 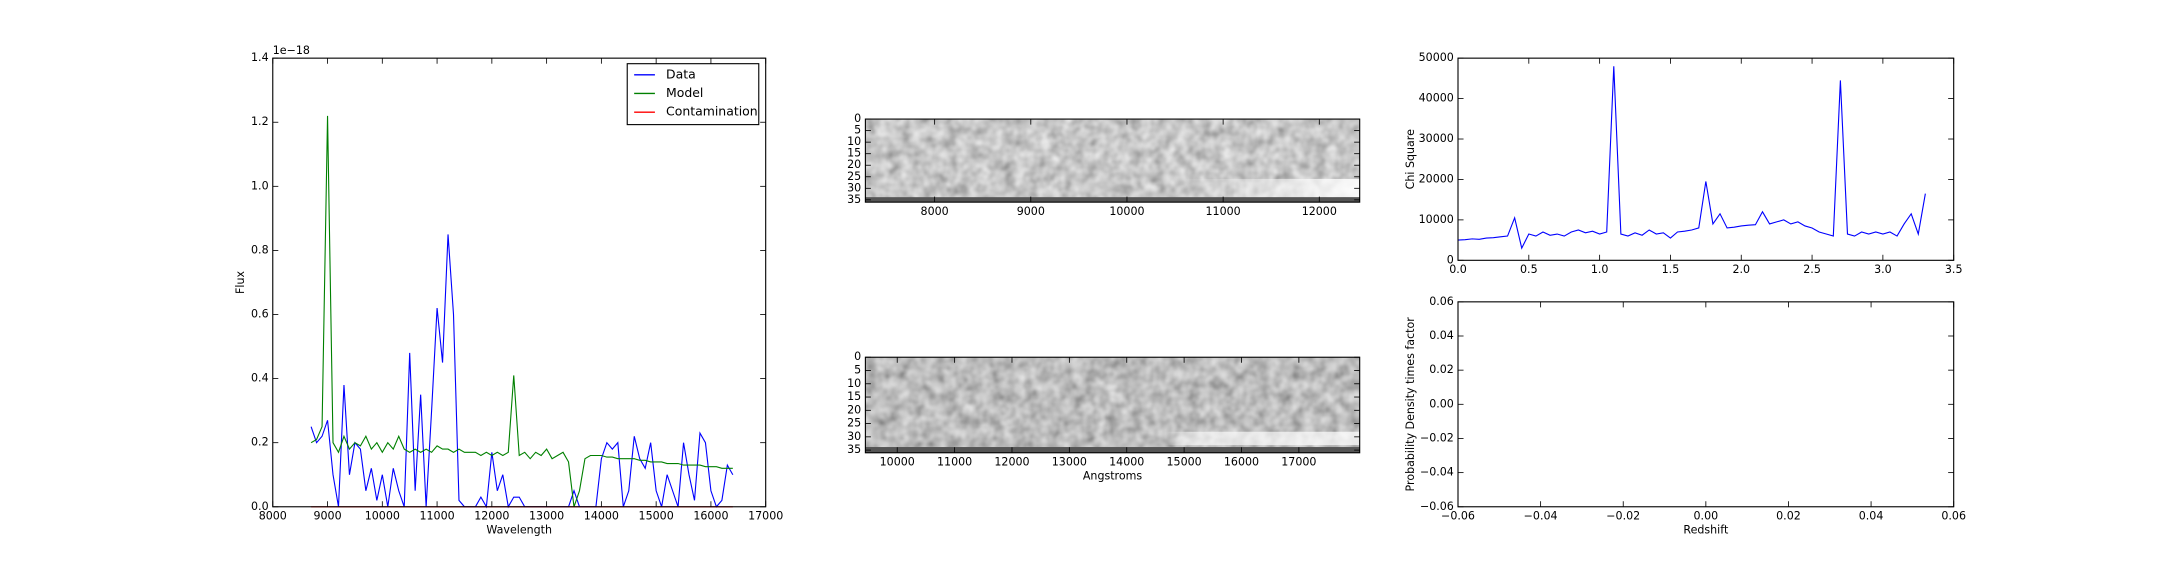 What do you see at coordinates (260, 378) in the screenshot?
I see `y-tick-label: 0.4` at bounding box center [260, 378].